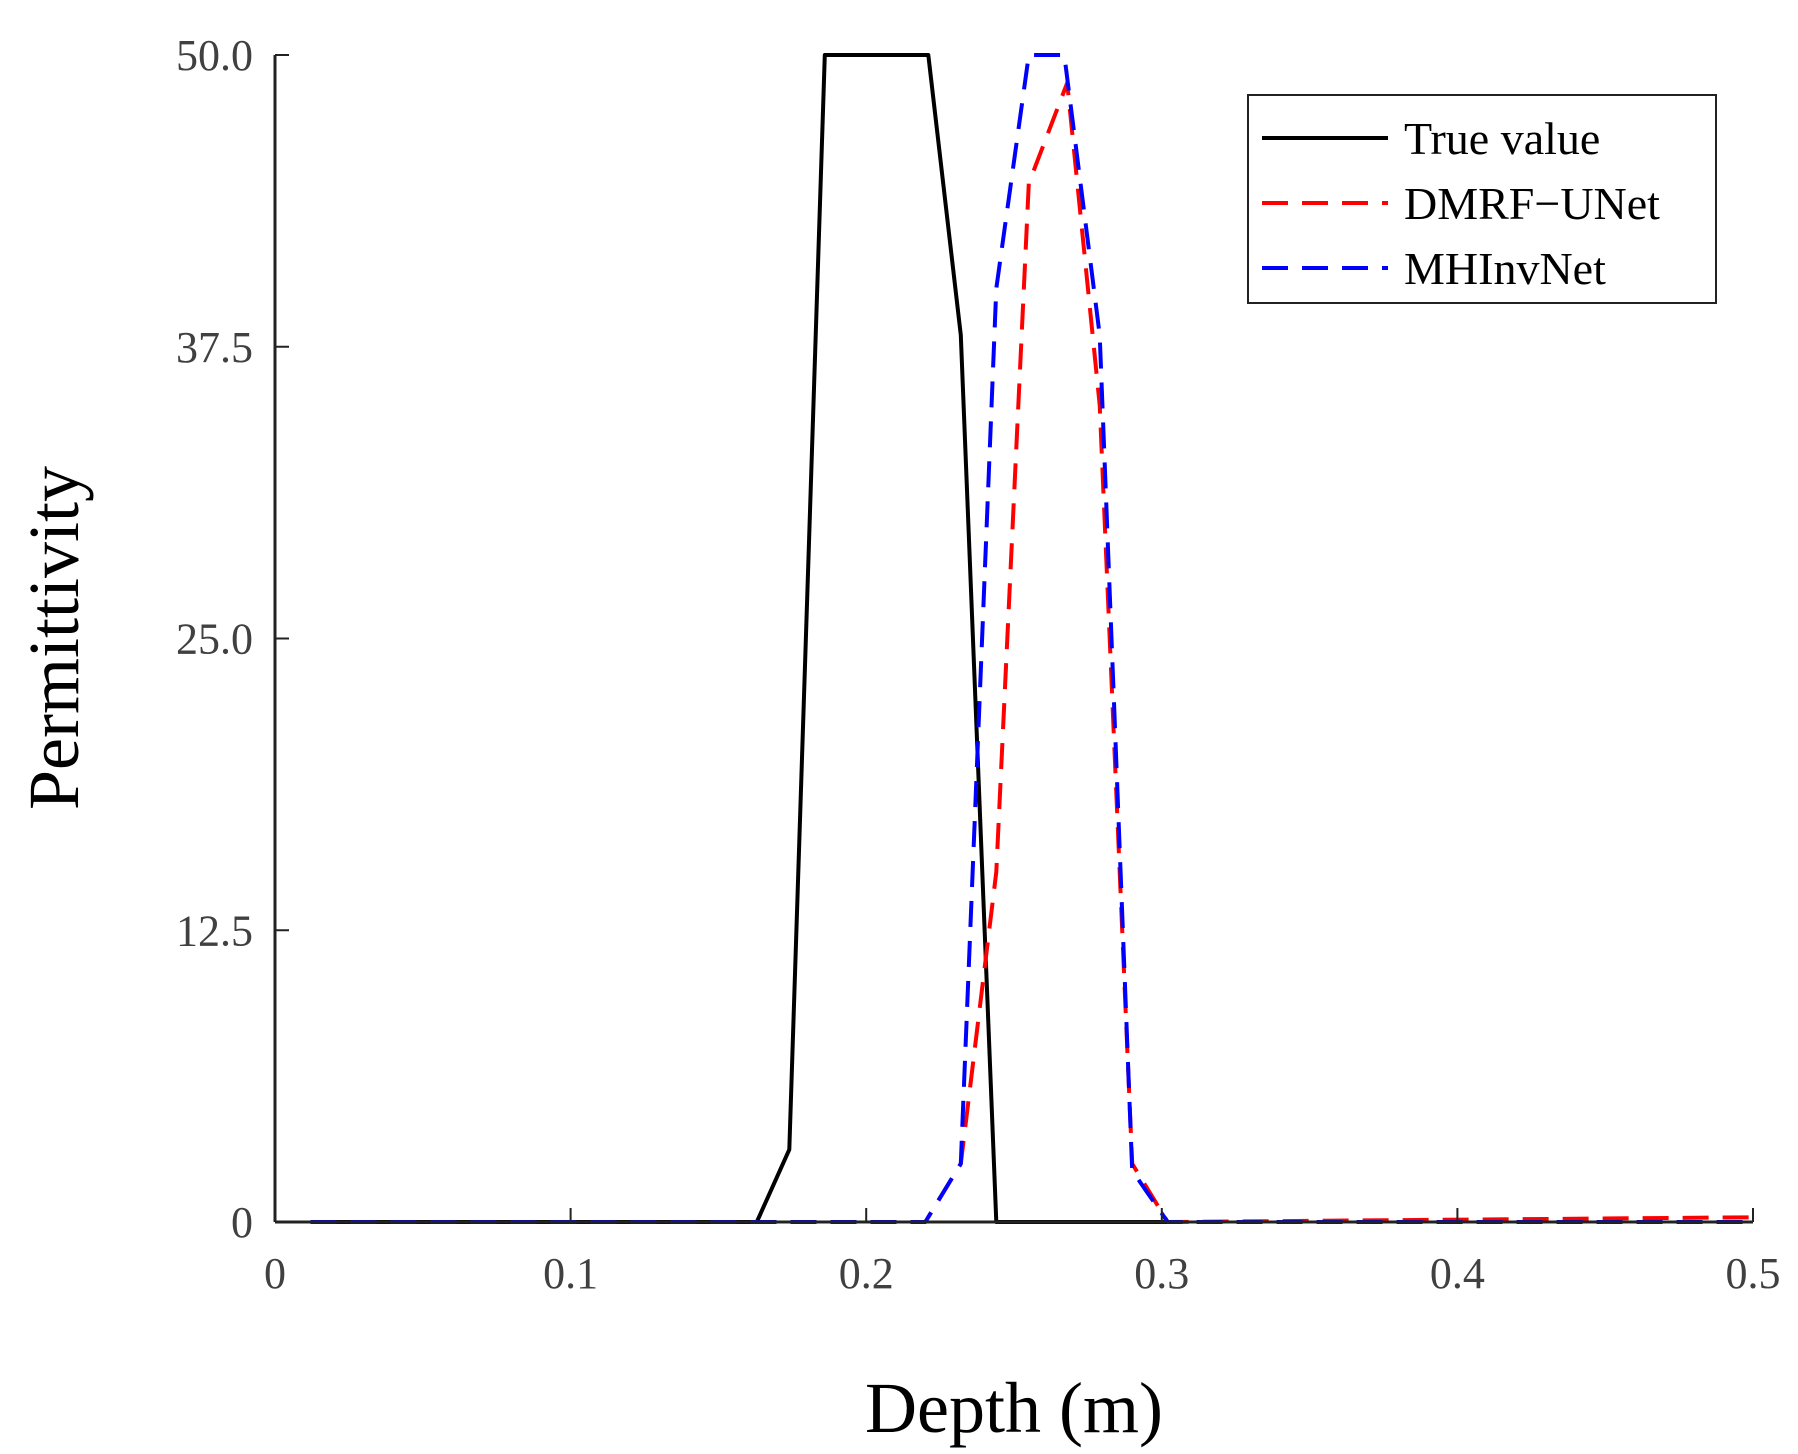 The height and width of the screenshot is (1454, 1798). Describe the element at coordinates (1532, 203) in the screenshot. I see `legend-label-1: DMRF−UNet` at that location.